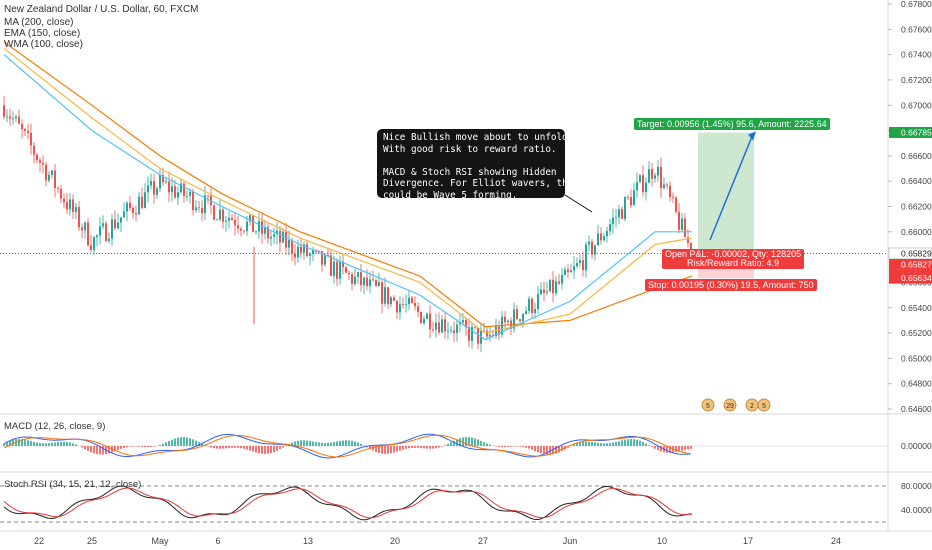 The width and height of the screenshot is (932, 550). Describe the element at coordinates (55, 426) in the screenshot. I see `macd-title: MACD (12, 26, close, 9)` at that location.